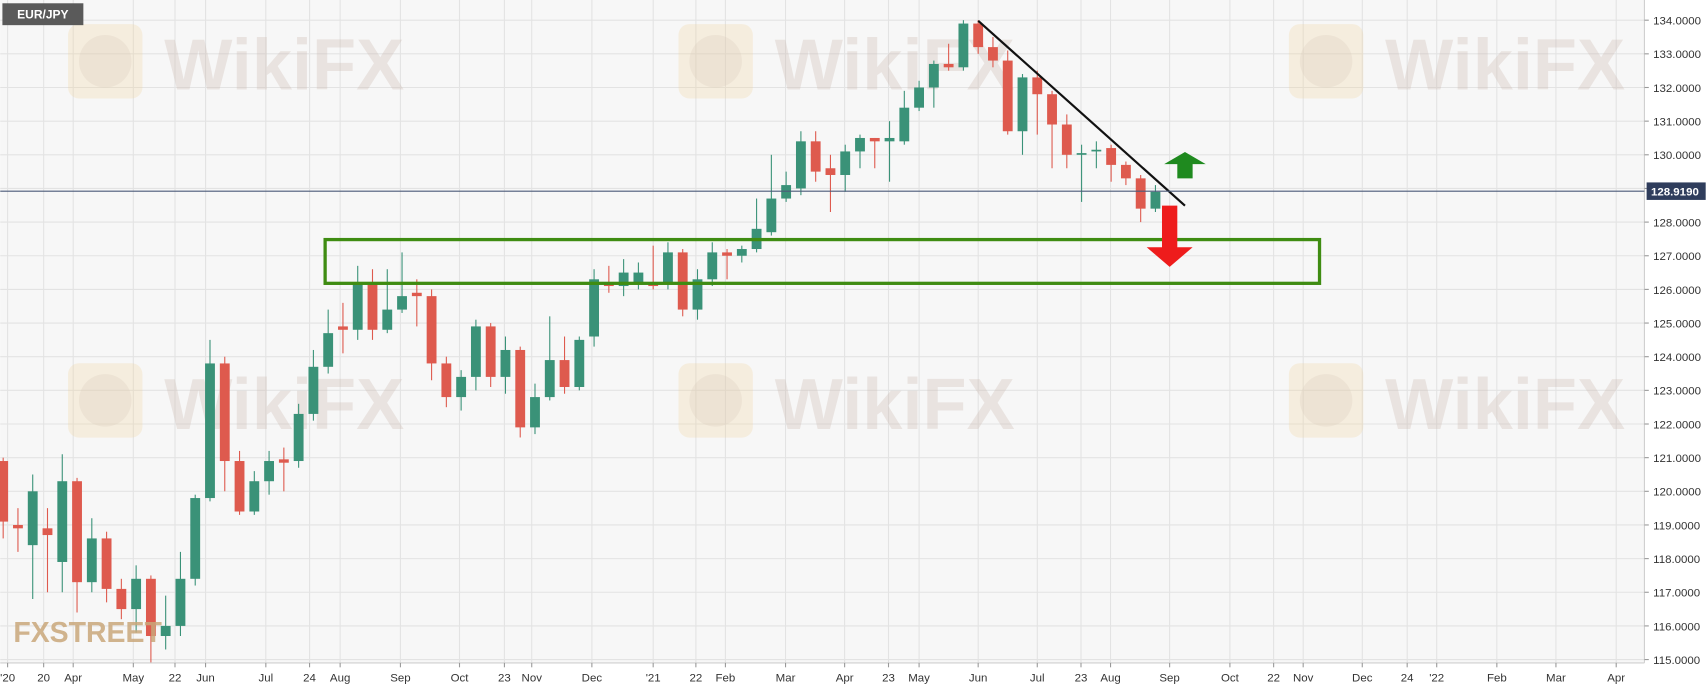  I want to click on down-arrow, so click(1169, 236).